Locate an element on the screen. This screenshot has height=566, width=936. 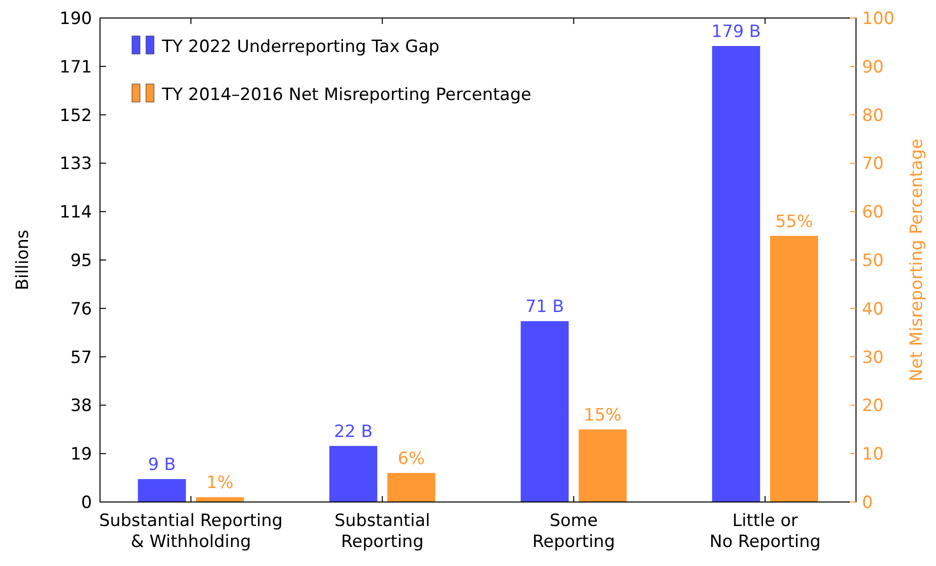
x-tick-label: Substantial Reporting is located at coordinates (382, 531).